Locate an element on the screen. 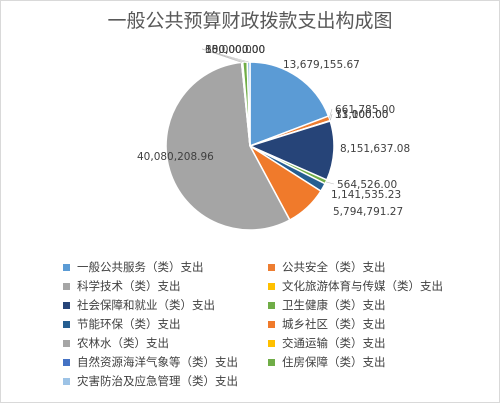 The image size is (500, 403). legend-item: 节能环保（类）支出 is located at coordinates (122, 324).